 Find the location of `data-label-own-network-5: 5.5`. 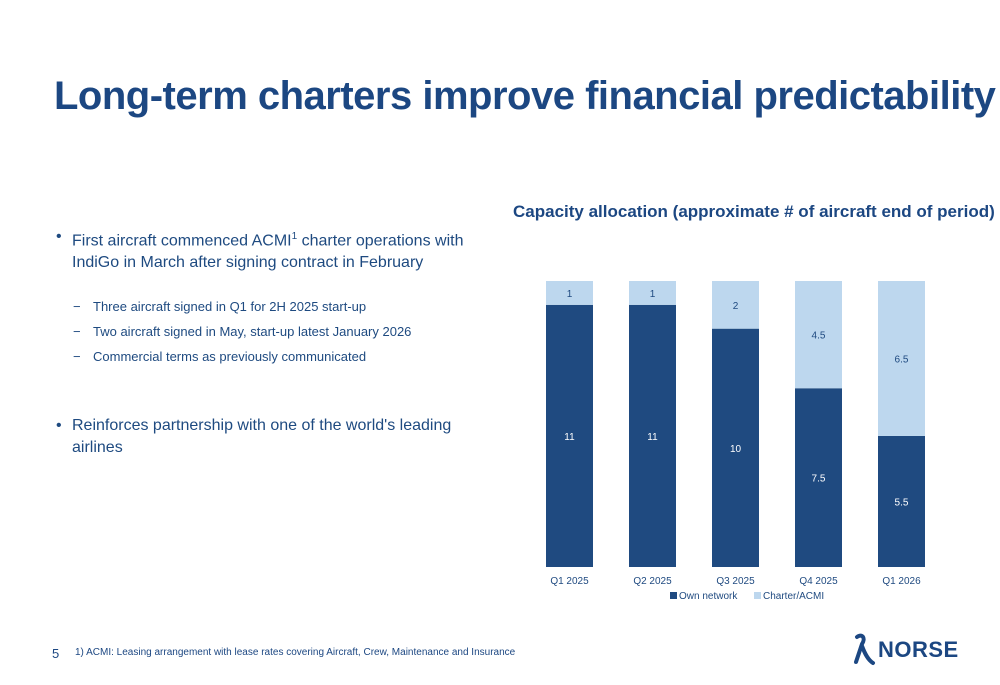

data-label-own-network-5: 5.5 is located at coordinates (902, 502).